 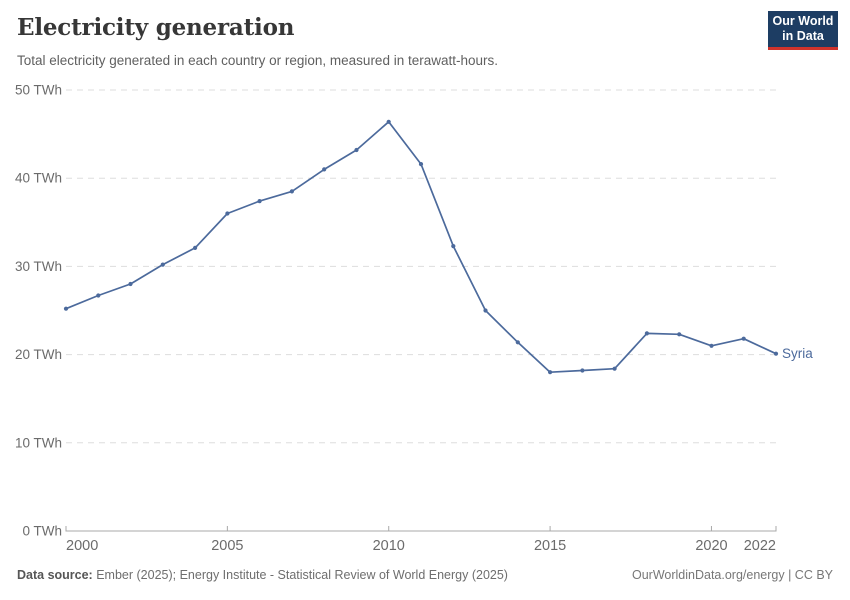 What do you see at coordinates (453, 246) in the screenshot?
I see `data-point-2012` at bounding box center [453, 246].